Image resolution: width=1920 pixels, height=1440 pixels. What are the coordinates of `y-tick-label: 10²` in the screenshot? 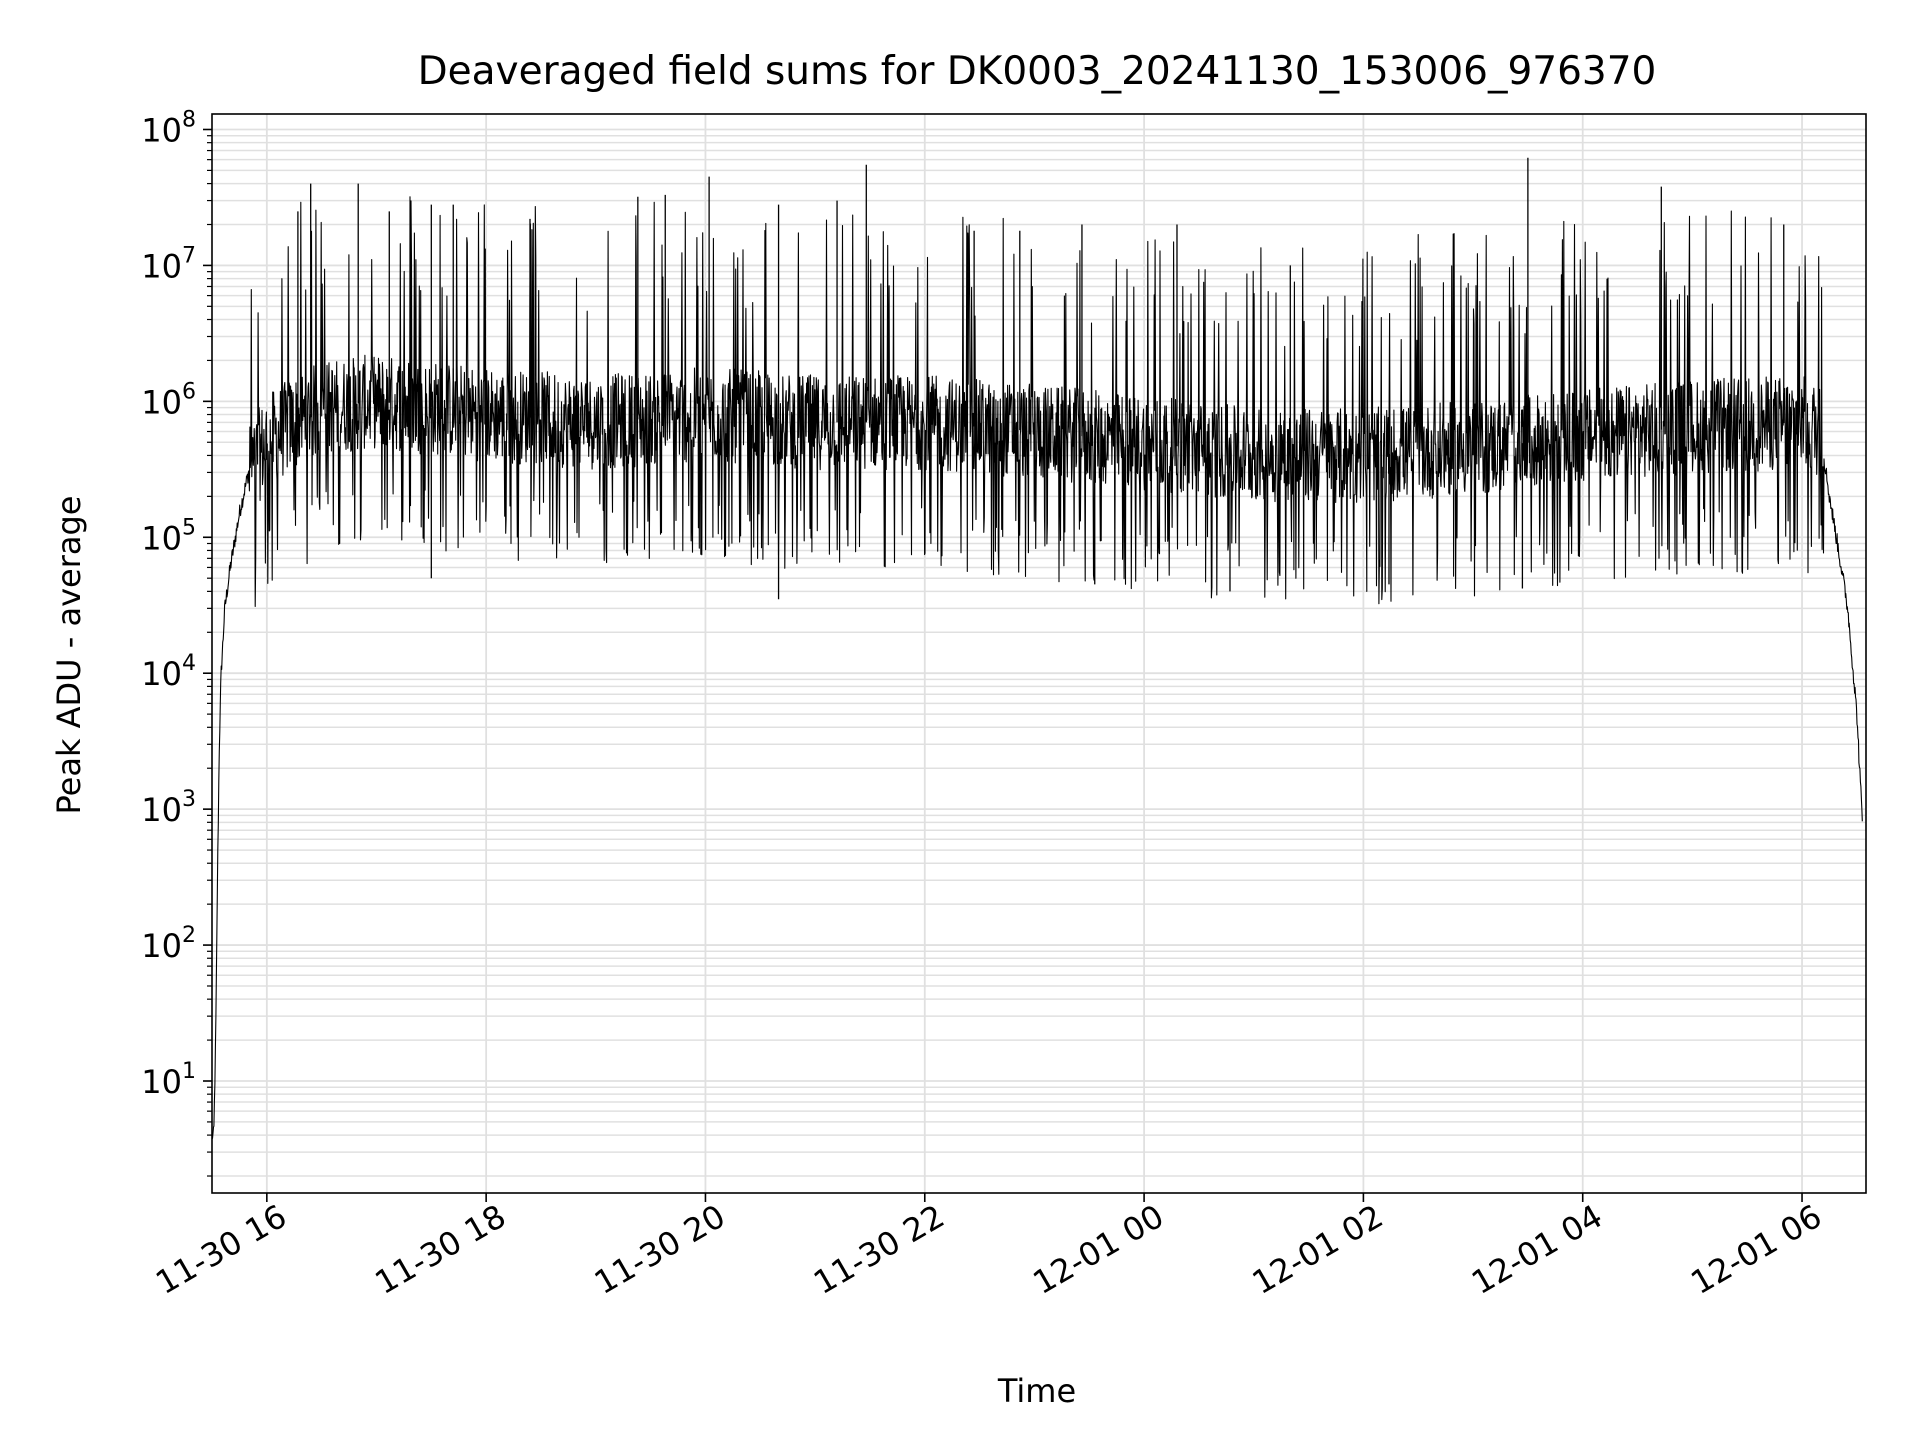 It's located at (168, 944).